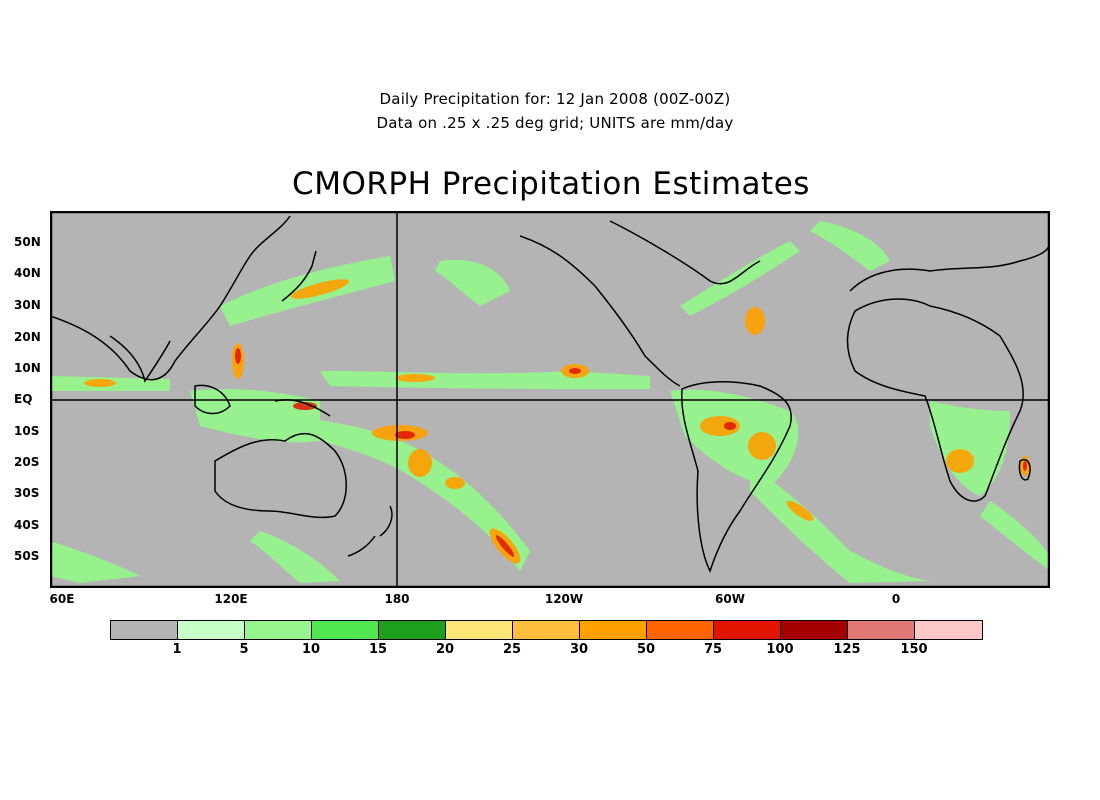 The height and width of the screenshot is (800, 1100). What do you see at coordinates (255, 416) in the screenshot?
I see `precip-maritime-continent` at bounding box center [255, 416].